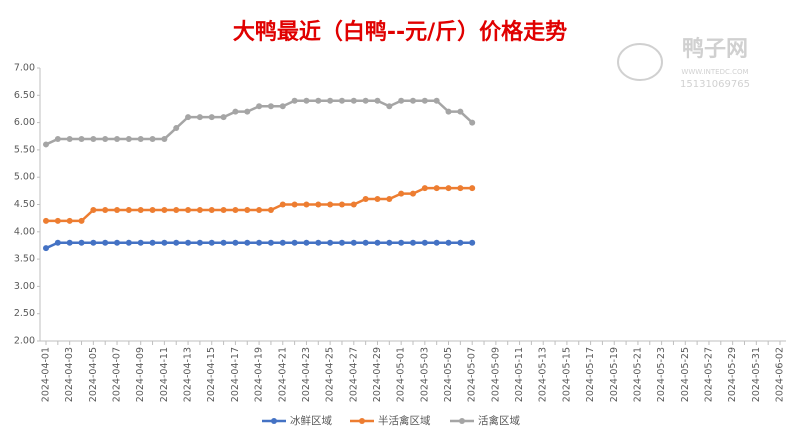 This screenshot has height=439, width=800. Describe the element at coordinates (424, 374) in the screenshot. I see `x-tick-label: 2024-05-03` at that location.